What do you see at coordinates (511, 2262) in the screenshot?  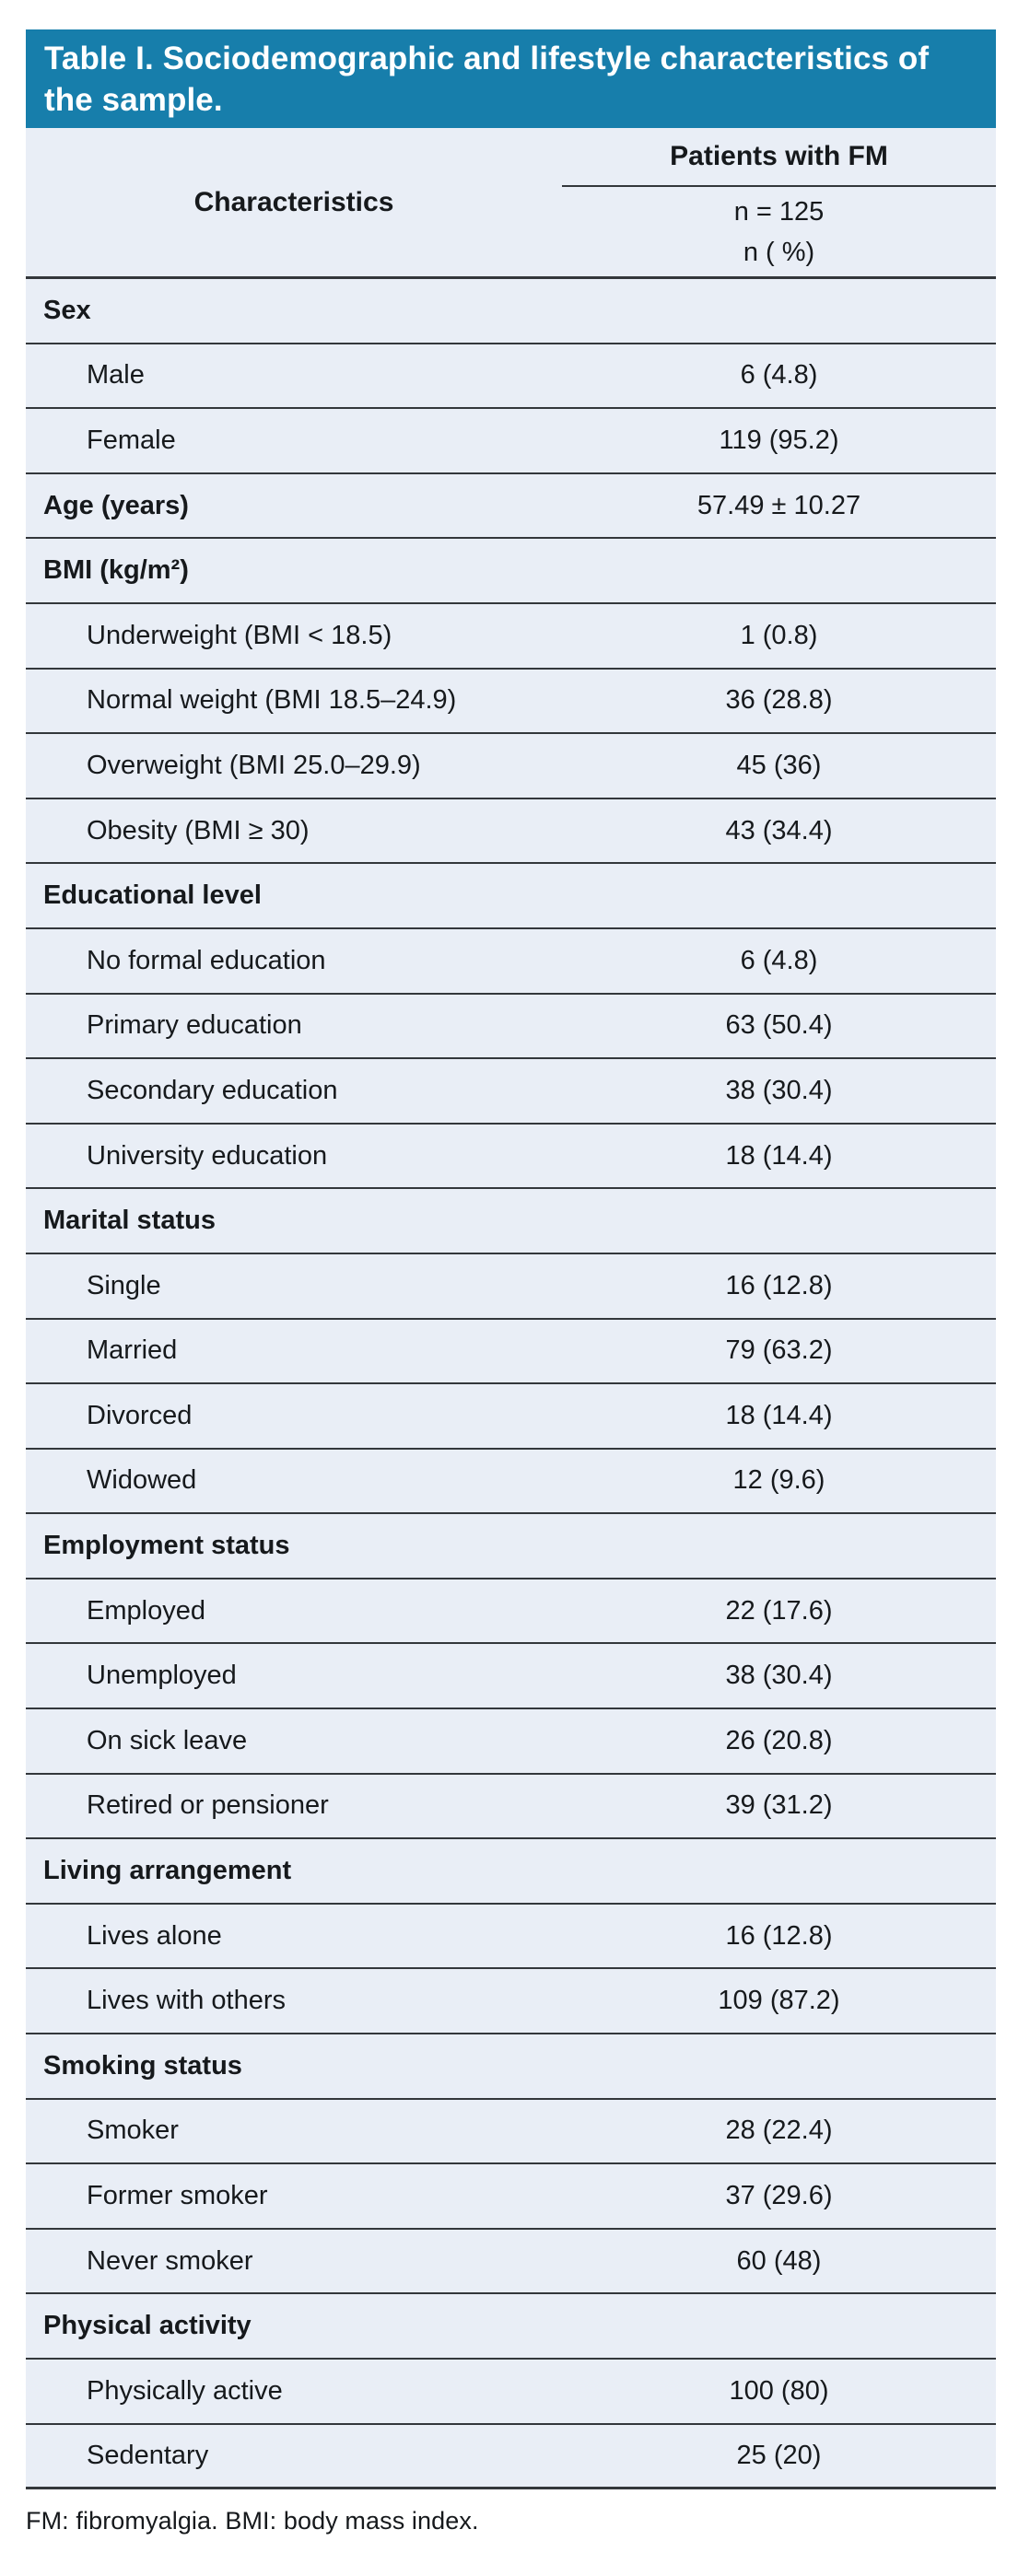 I see `table-row: Never smoker 60 (48)` at bounding box center [511, 2262].